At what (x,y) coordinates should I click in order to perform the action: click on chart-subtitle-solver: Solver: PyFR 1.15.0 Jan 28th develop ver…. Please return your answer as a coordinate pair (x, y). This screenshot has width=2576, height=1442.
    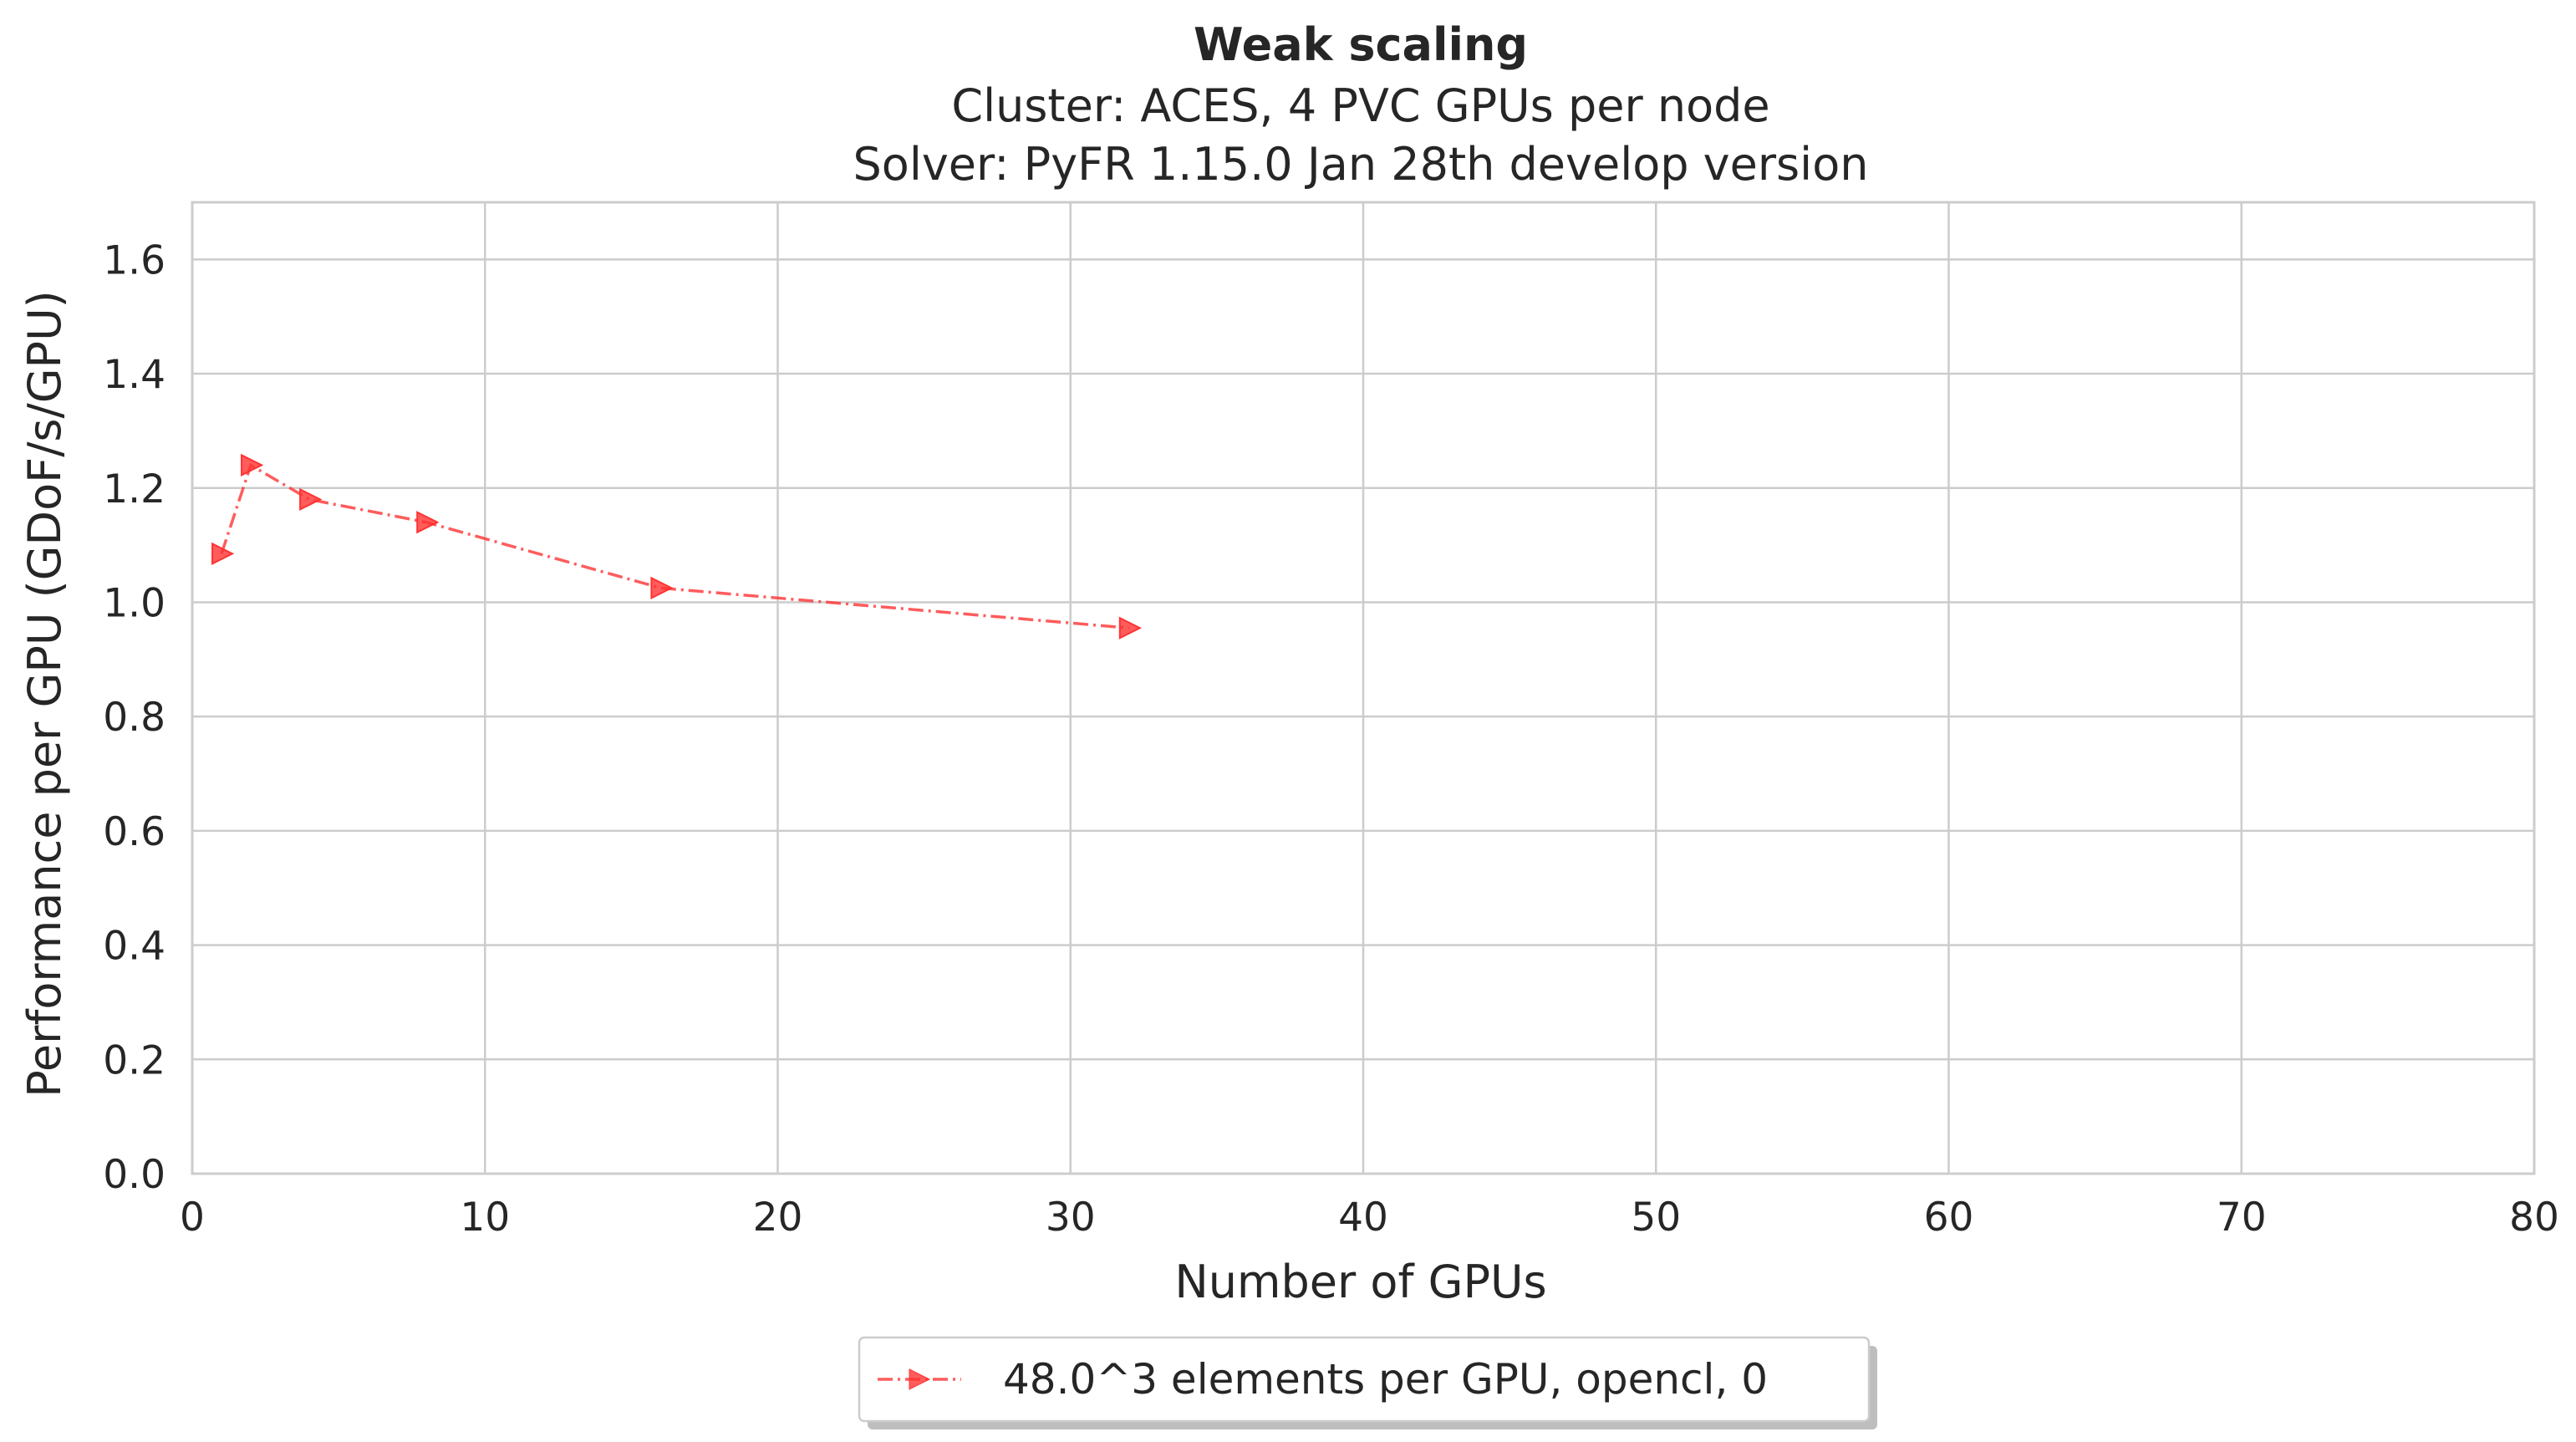
    Looking at the image, I should click on (1361, 164).